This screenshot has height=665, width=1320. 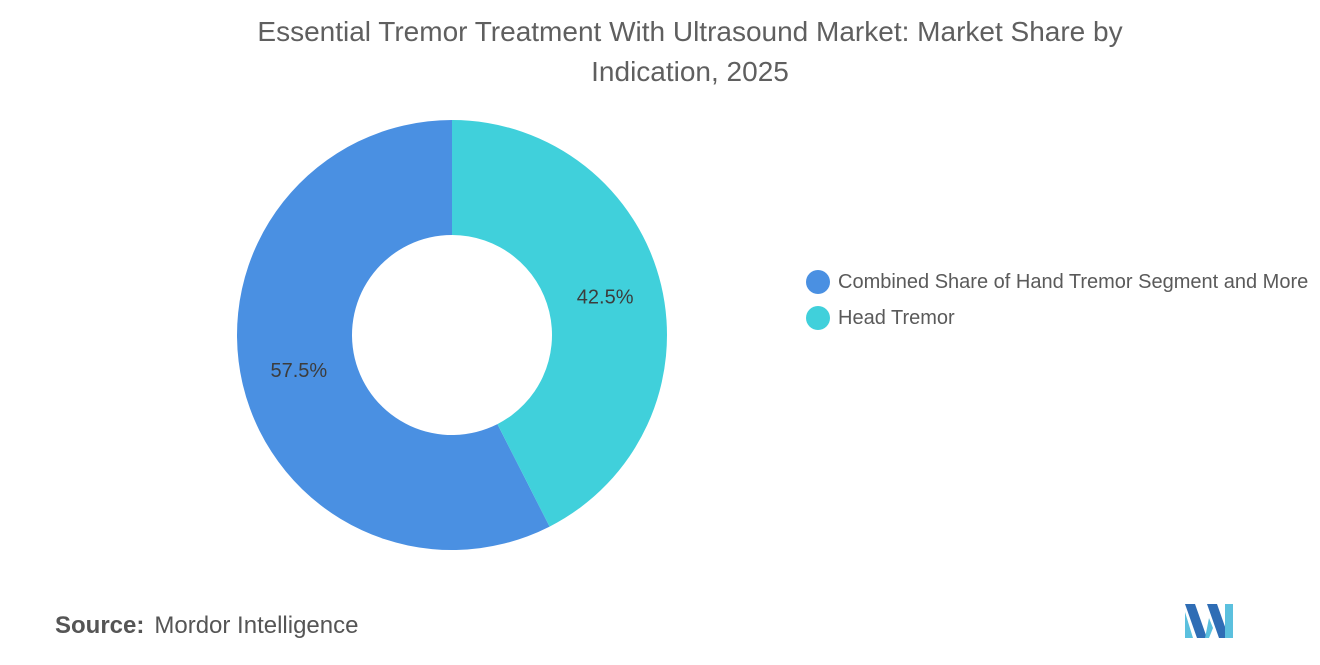 I want to click on source-label: Source:, so click(x=100, y=625).